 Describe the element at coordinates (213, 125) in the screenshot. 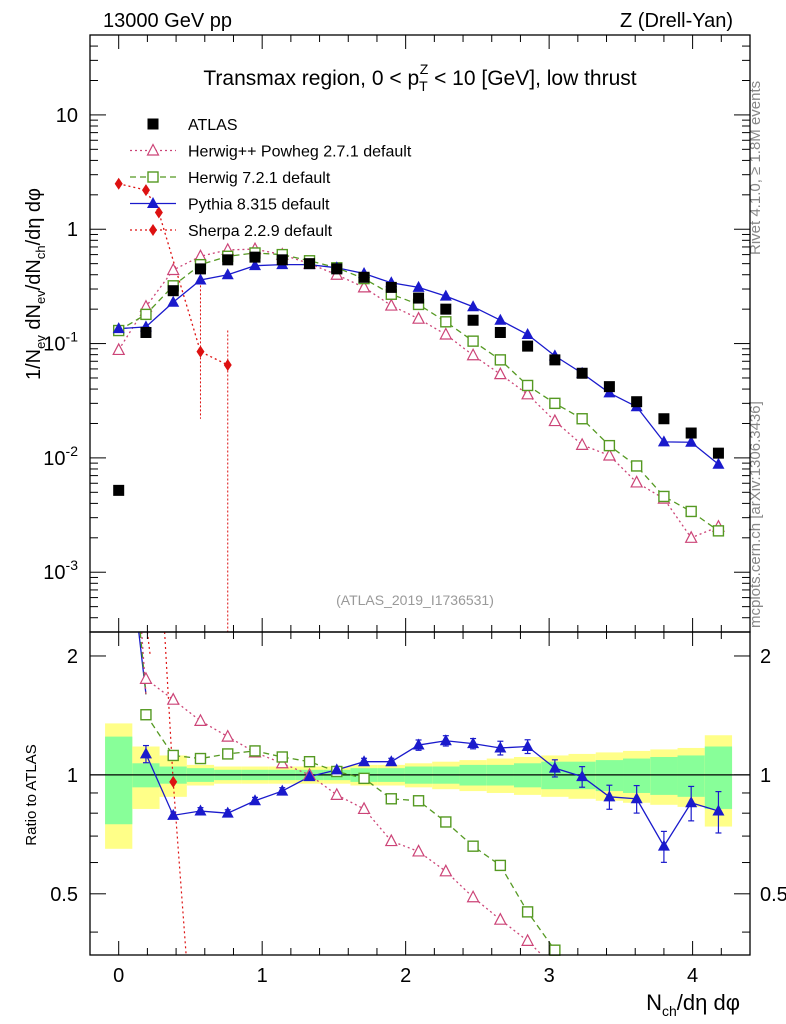

I see `legend-label: ATLAS` at that location.